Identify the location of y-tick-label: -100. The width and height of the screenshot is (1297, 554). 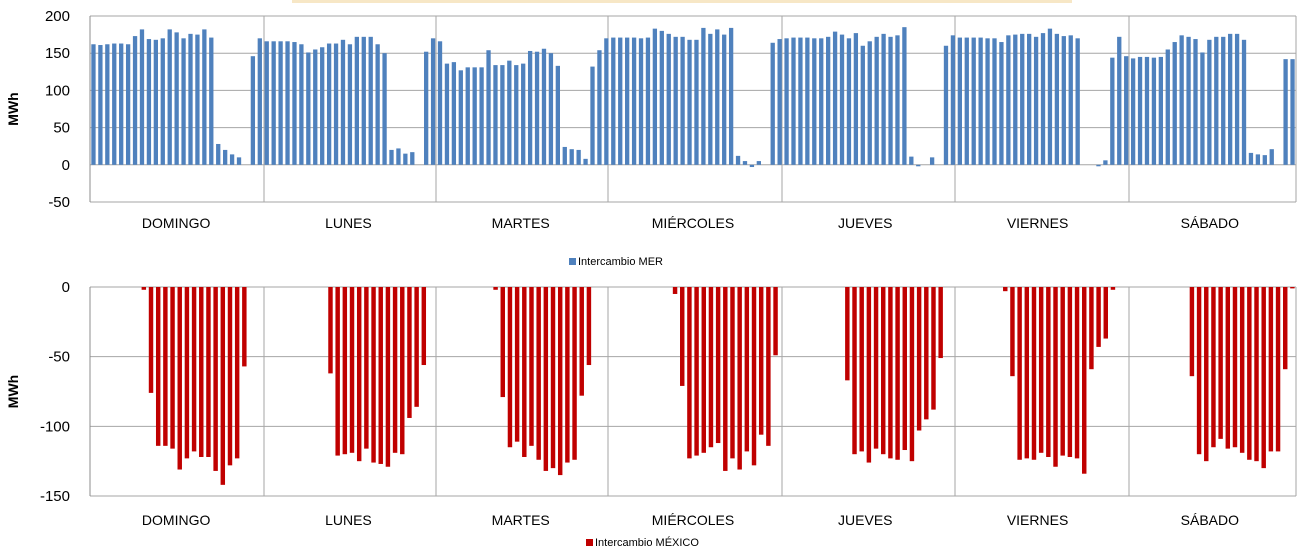
(55, 426).